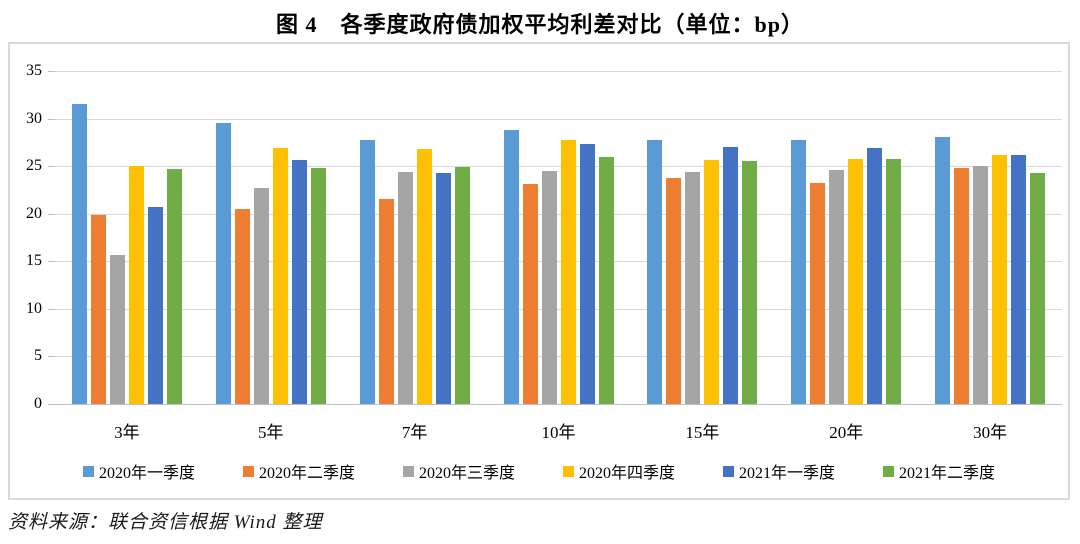 Image resolution: width=1080 pixels, height=544 pixels. What do you see at coordinates (117, 329) in the screenshot?
I see `bar-2020年三季度-3年` at bounding box center [117, 329].